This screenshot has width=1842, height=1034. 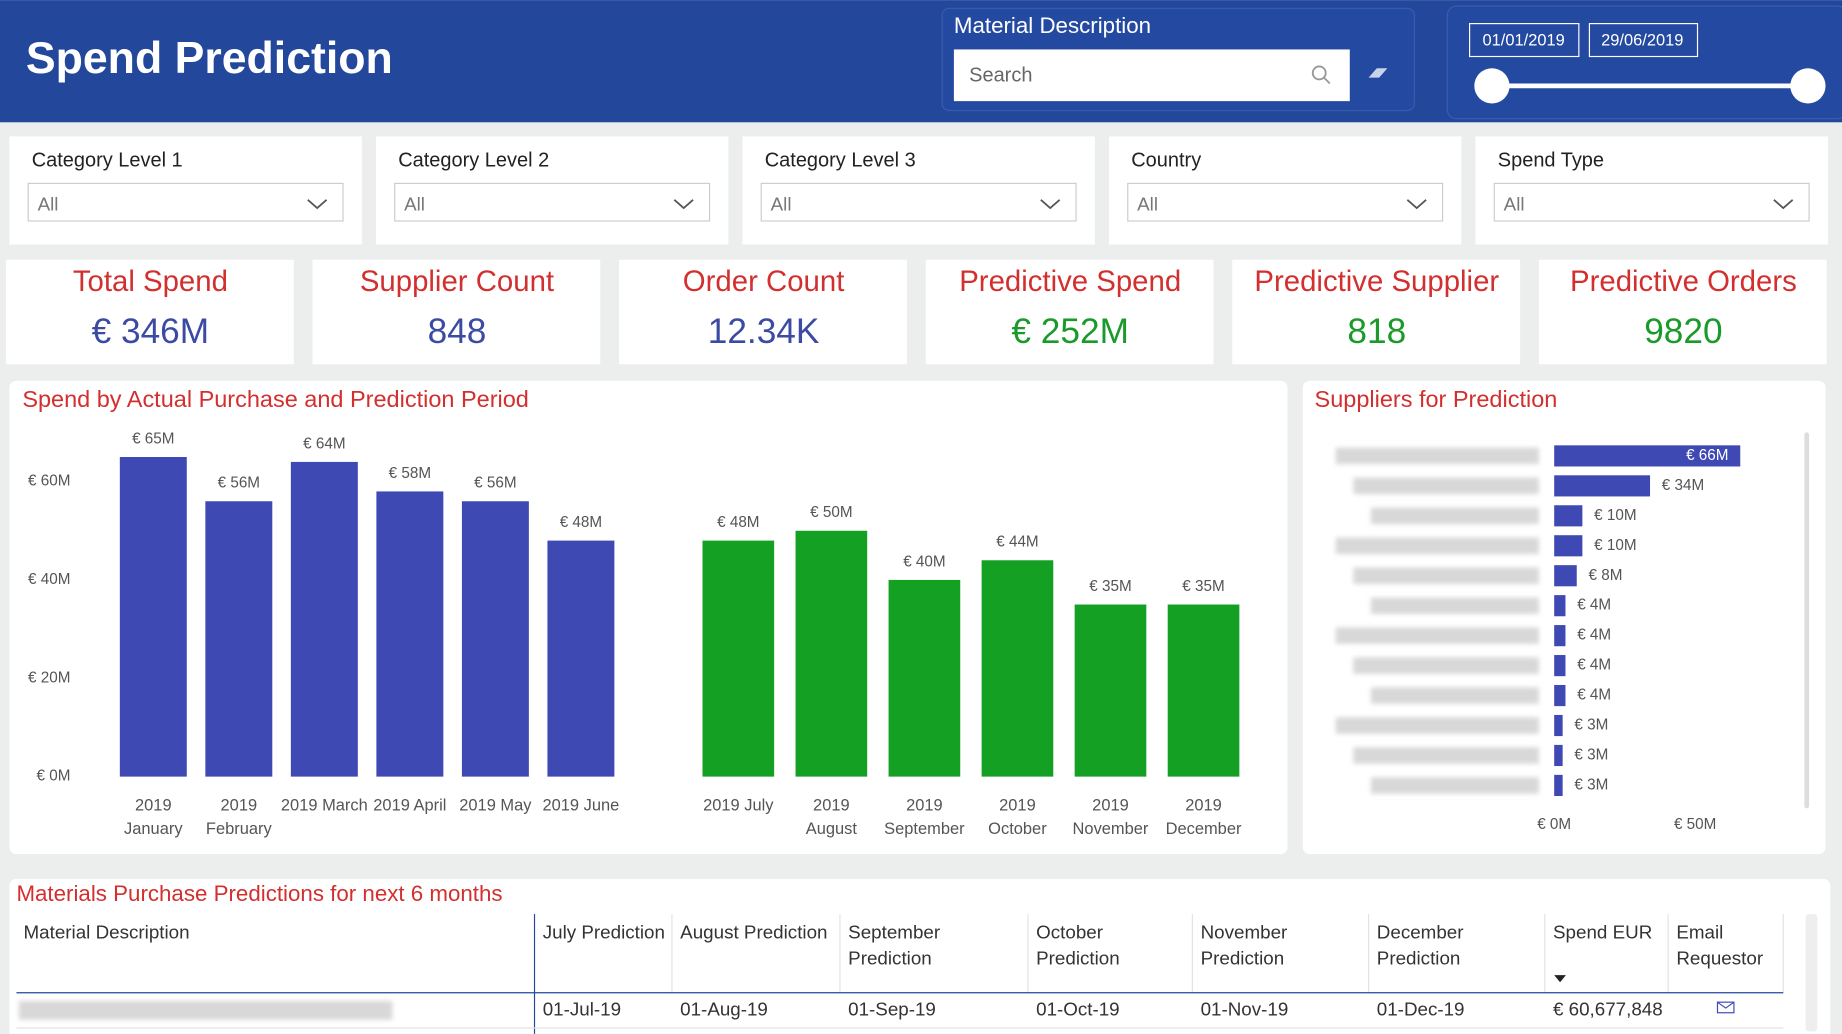 What do you see at coordinates (1683, 485) in the screenshot?
I see `value-label: € 34M` at bounding box center [1683, 485].